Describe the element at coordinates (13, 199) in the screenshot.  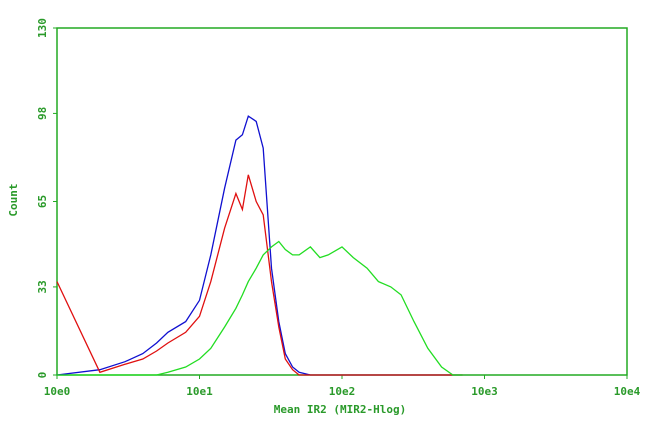
I see `y-axis-label: Count` at that location.